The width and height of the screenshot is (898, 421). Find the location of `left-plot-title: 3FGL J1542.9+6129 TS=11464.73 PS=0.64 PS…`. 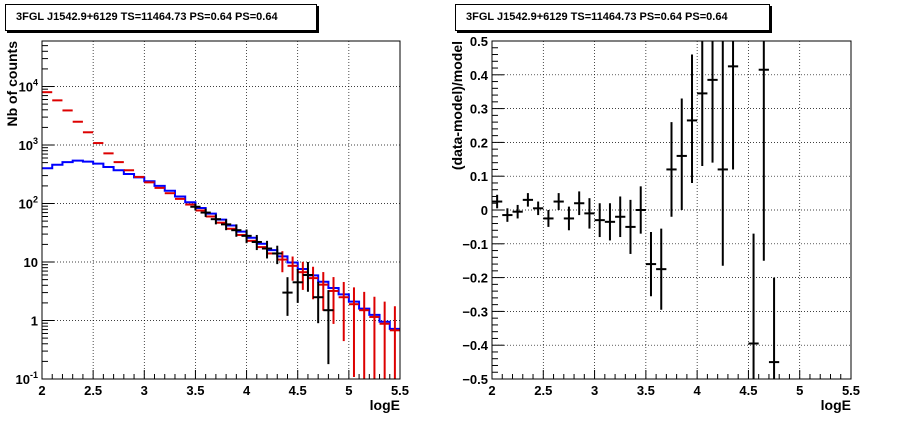

left-plot-title: 3FGL J1542.9+6129 TS=11464.73 PS=0.64 PS… is located at coordinates (161, 17).